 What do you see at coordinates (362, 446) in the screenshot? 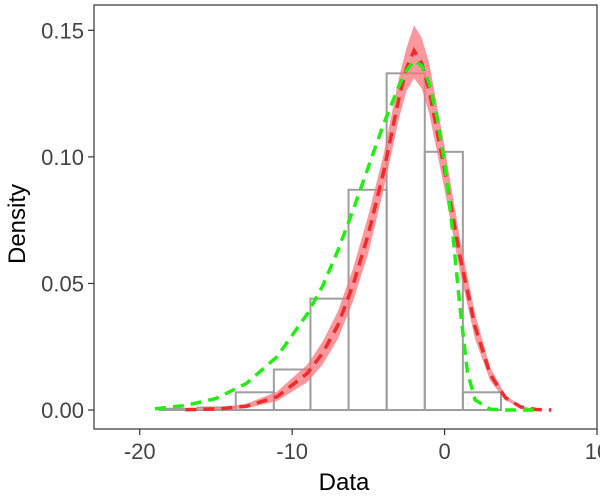
I see `x-axis-ticks: -20 -10 0 10` at bounding box center [362, 446].